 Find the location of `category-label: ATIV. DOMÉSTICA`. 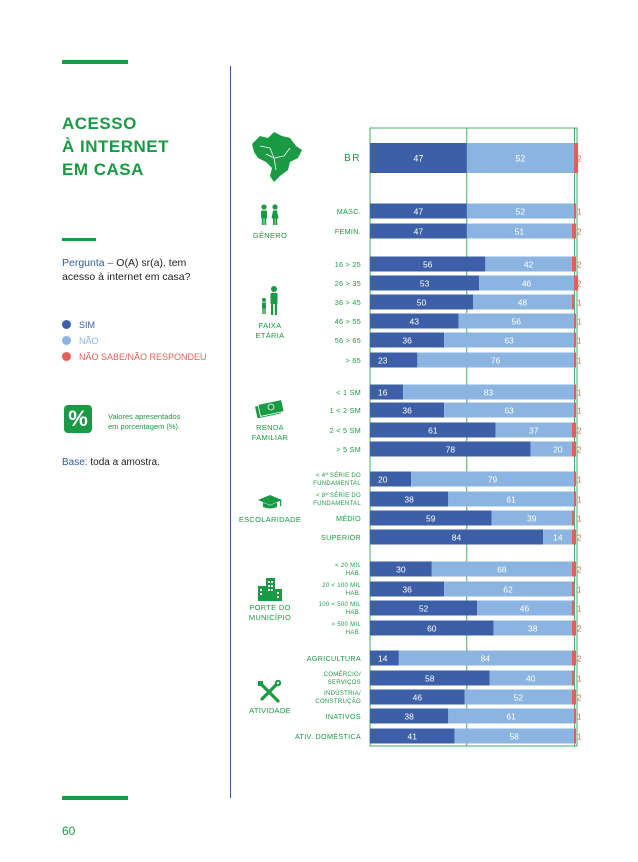

category-label: ATIV. DOMÉSTICA is located at coordinates (328, 736).